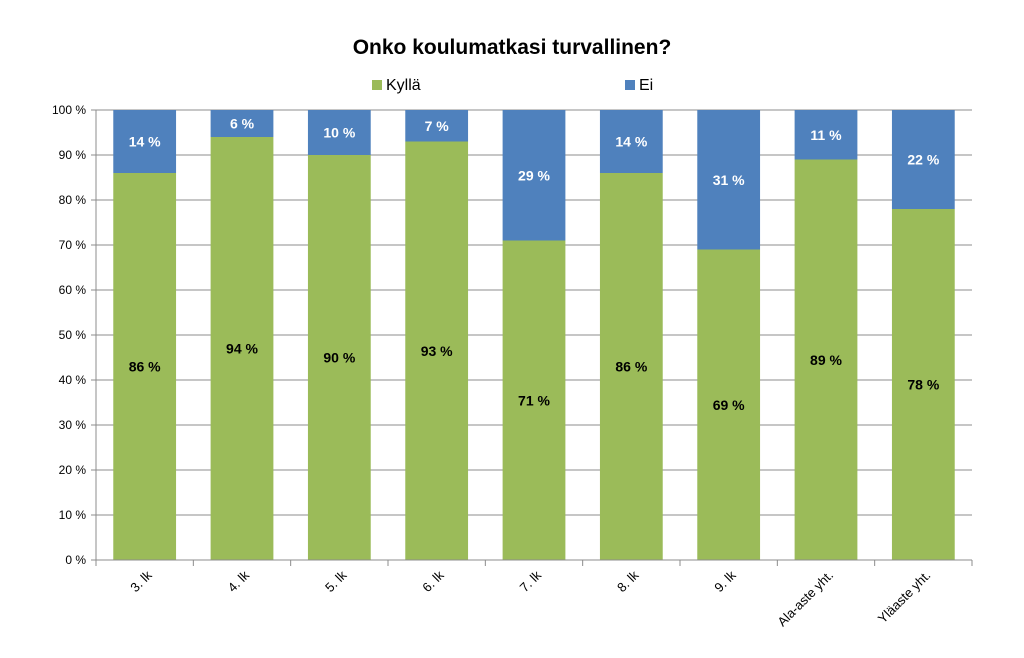 The height and width of the screenshot is (658, 1024). What do you see at coordinates (73, 200) in the screenshot?
I see `y-tick-label: 80 %` at bounding box center [73, 200].